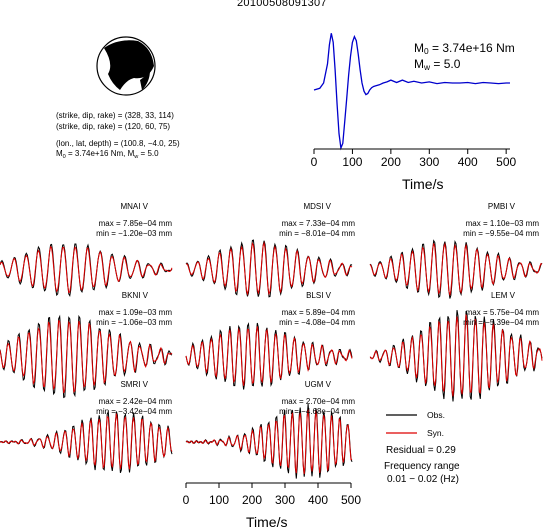 Image resolution: width=546 pixels, height=530 pixels. What do you see at coordinates (436, 433) in the screenshot?
I see `legend-syn-label: Syn.` at bounding box center [436, 433].